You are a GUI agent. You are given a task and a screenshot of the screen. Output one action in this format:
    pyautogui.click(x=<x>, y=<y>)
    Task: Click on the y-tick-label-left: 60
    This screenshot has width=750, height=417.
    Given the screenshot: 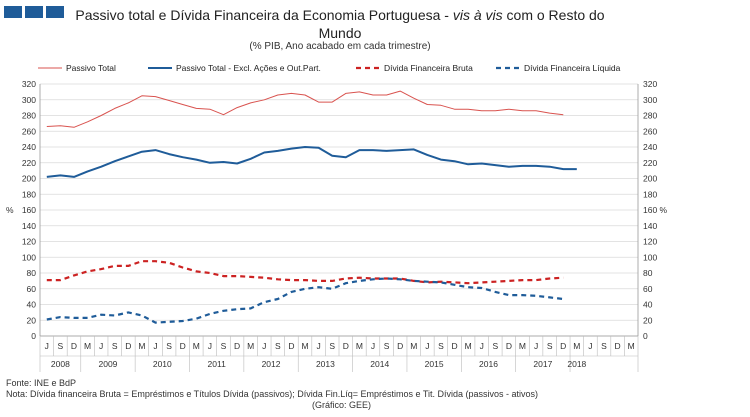 What is the action you would take?
    pyautogui.click(x=32, y=289)
    